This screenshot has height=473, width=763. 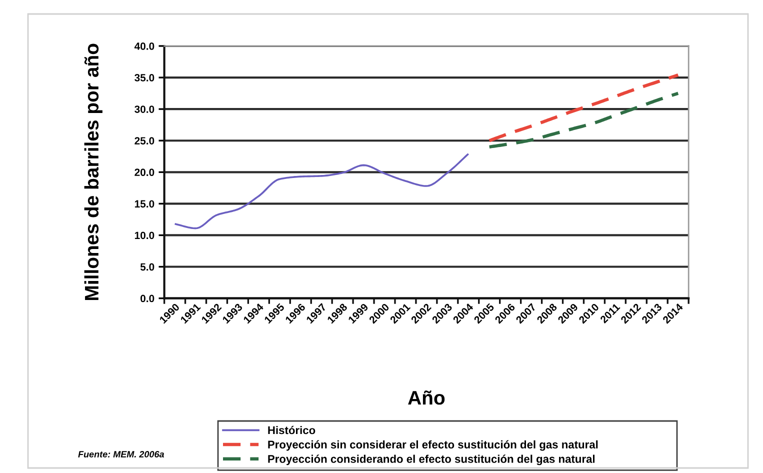 What do you see at coordinates (144, 46) in the screenshot?
I see `y-tick-label: 40.0` at bounding box center [144, 46].